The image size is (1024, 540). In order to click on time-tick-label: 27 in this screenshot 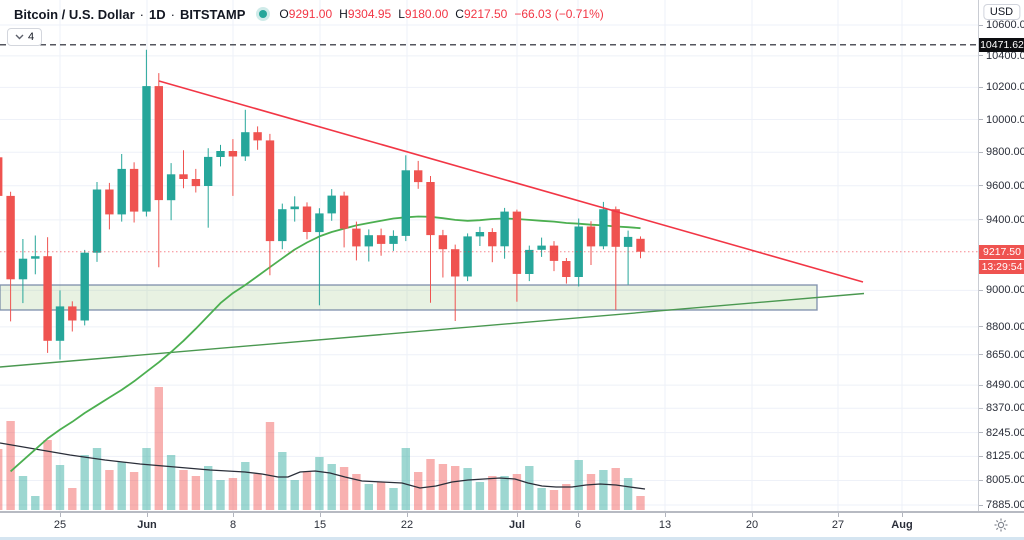, I will do `click(838, 525)`.